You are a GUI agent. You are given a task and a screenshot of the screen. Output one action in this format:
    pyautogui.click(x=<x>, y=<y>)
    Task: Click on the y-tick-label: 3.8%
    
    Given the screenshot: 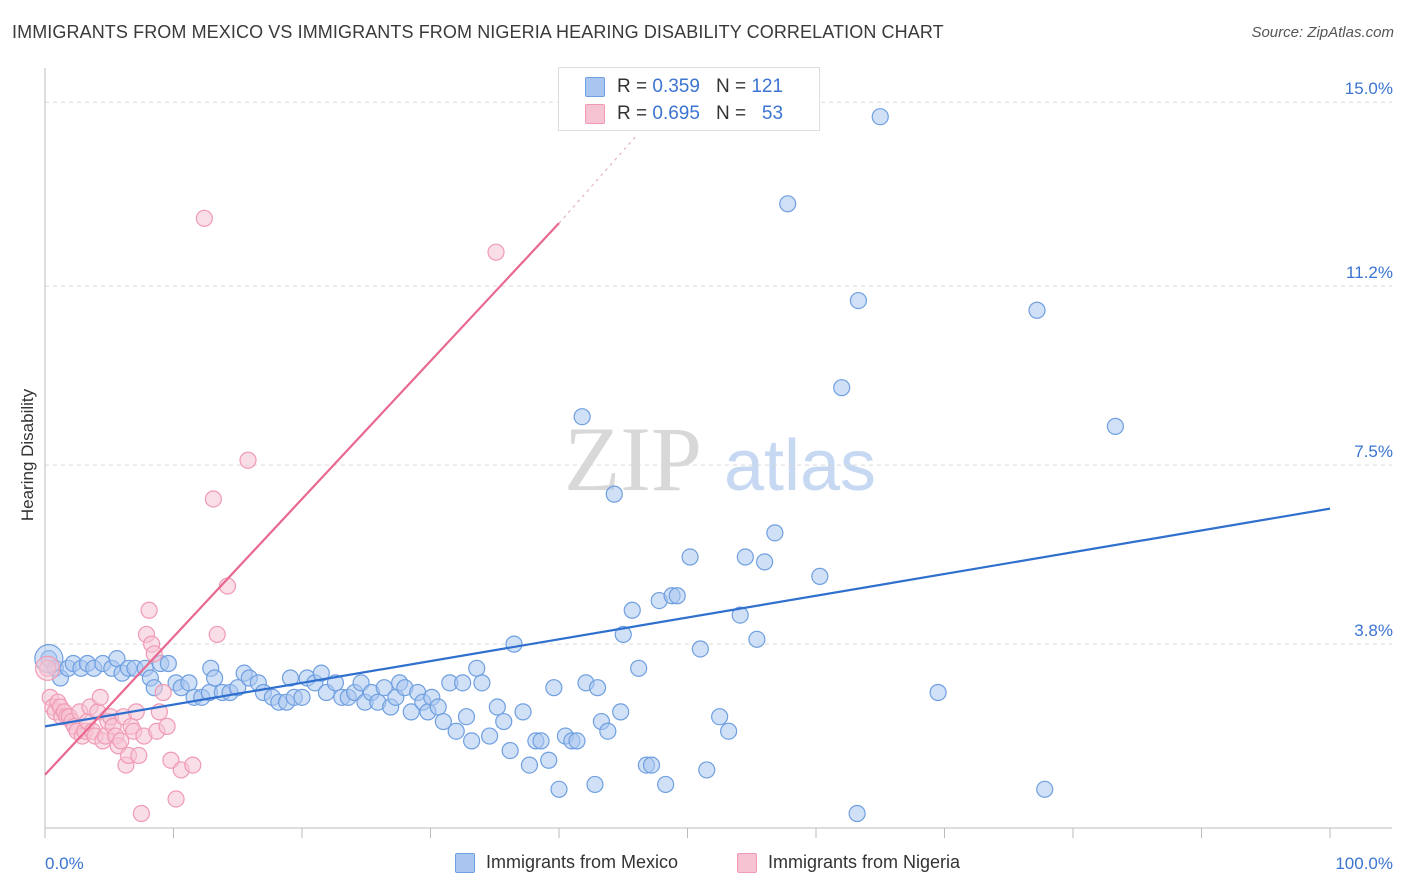 What is the action you would take?
    pyautogui.click(x=1373, y=630)
    